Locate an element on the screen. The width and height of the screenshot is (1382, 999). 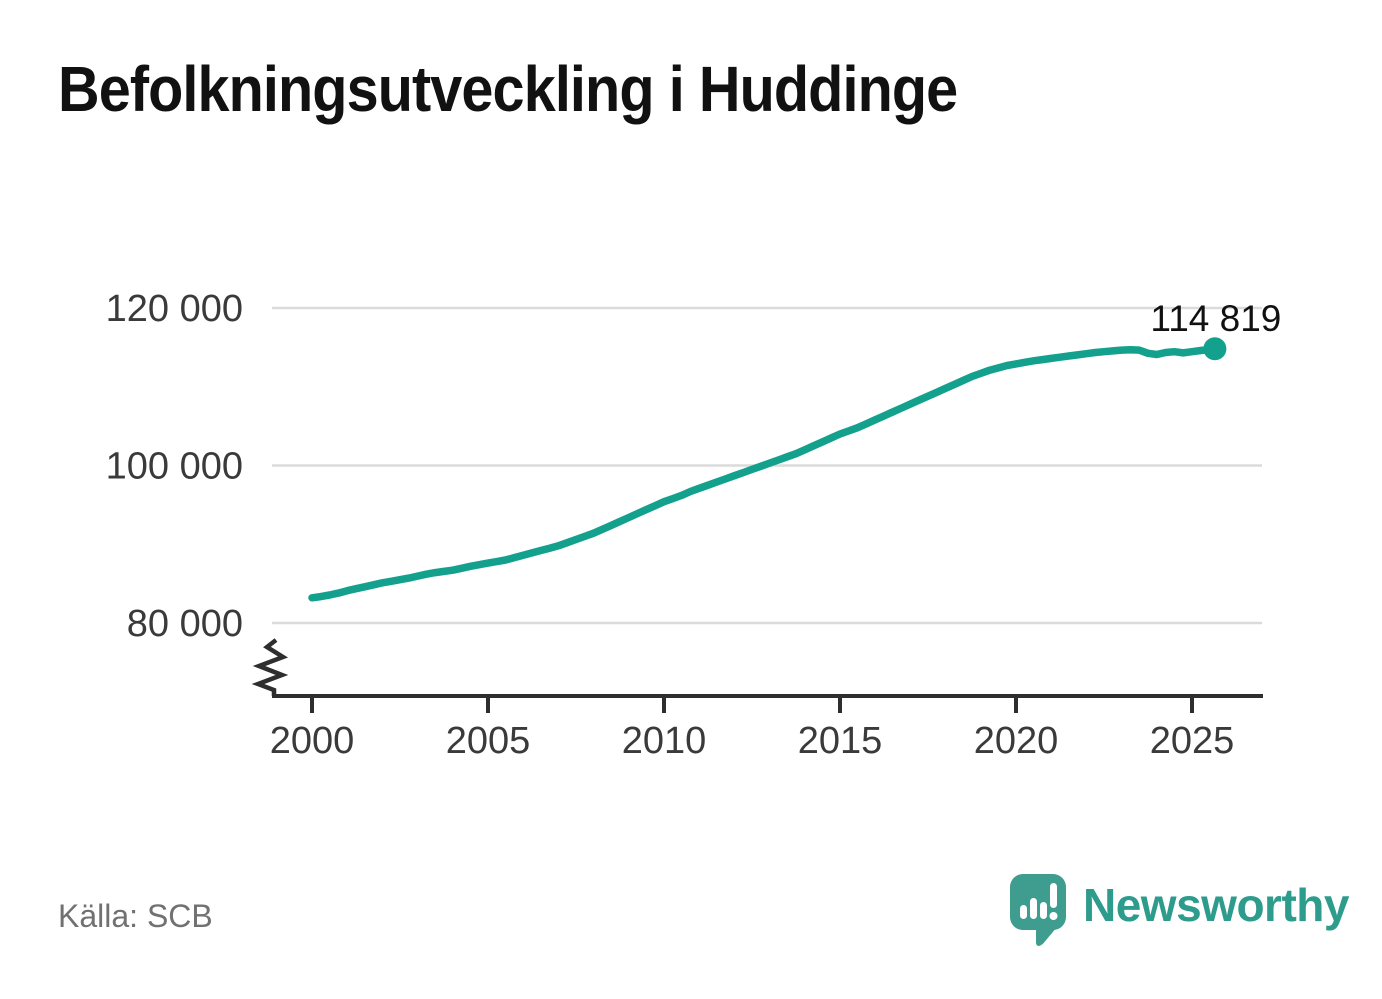
x-tick-label: 2015 is located at coordinates (840, 741).